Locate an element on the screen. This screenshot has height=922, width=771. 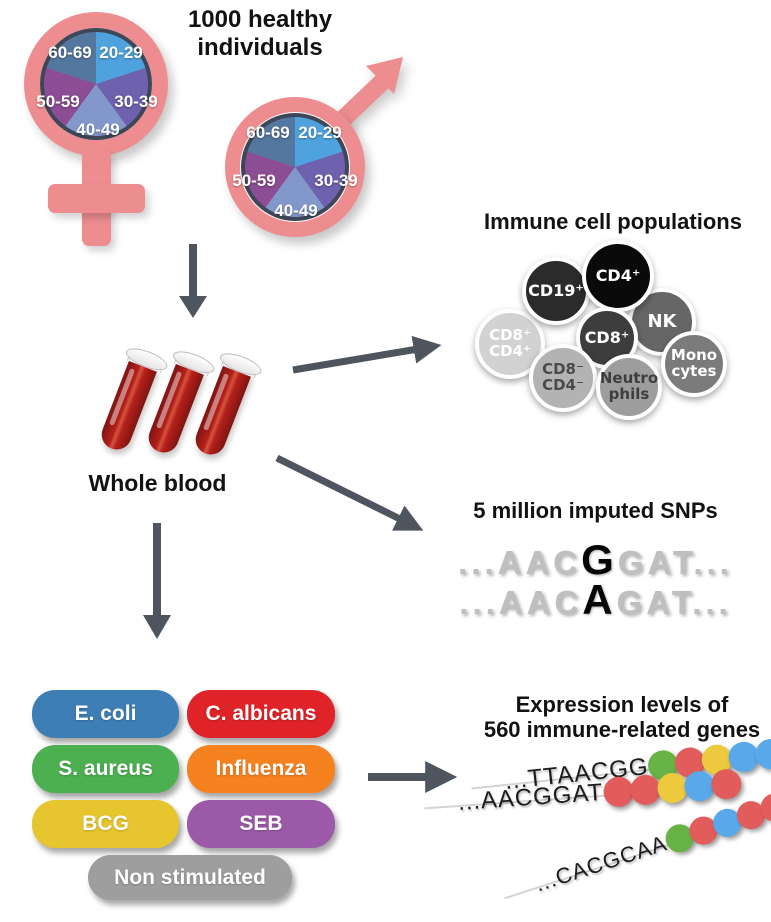
stimulus-nonstimulated: Non stimulated is located at coordinates (190, 877).